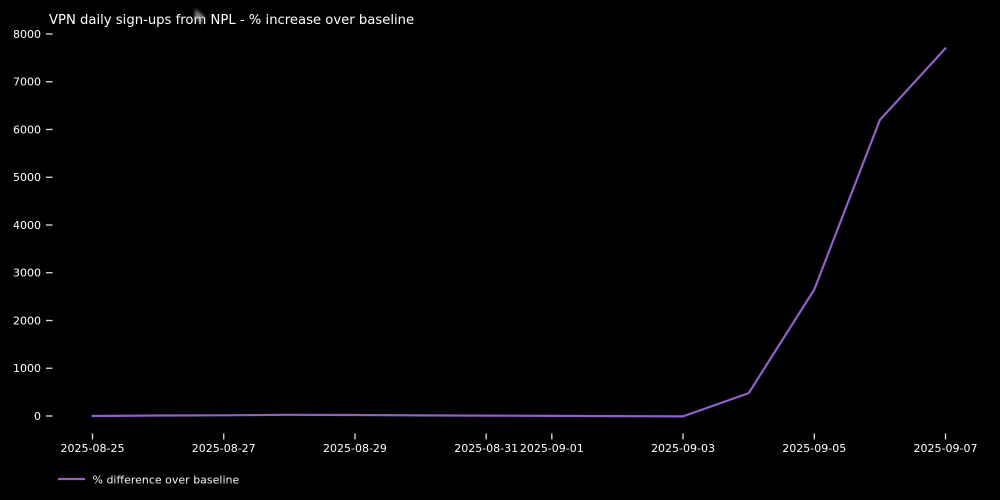 The image size is (1000, 500). Describe the element at coordinates (683, 448) in the screenshot. I see `x-tick-label: 2025-09-03` at that location.